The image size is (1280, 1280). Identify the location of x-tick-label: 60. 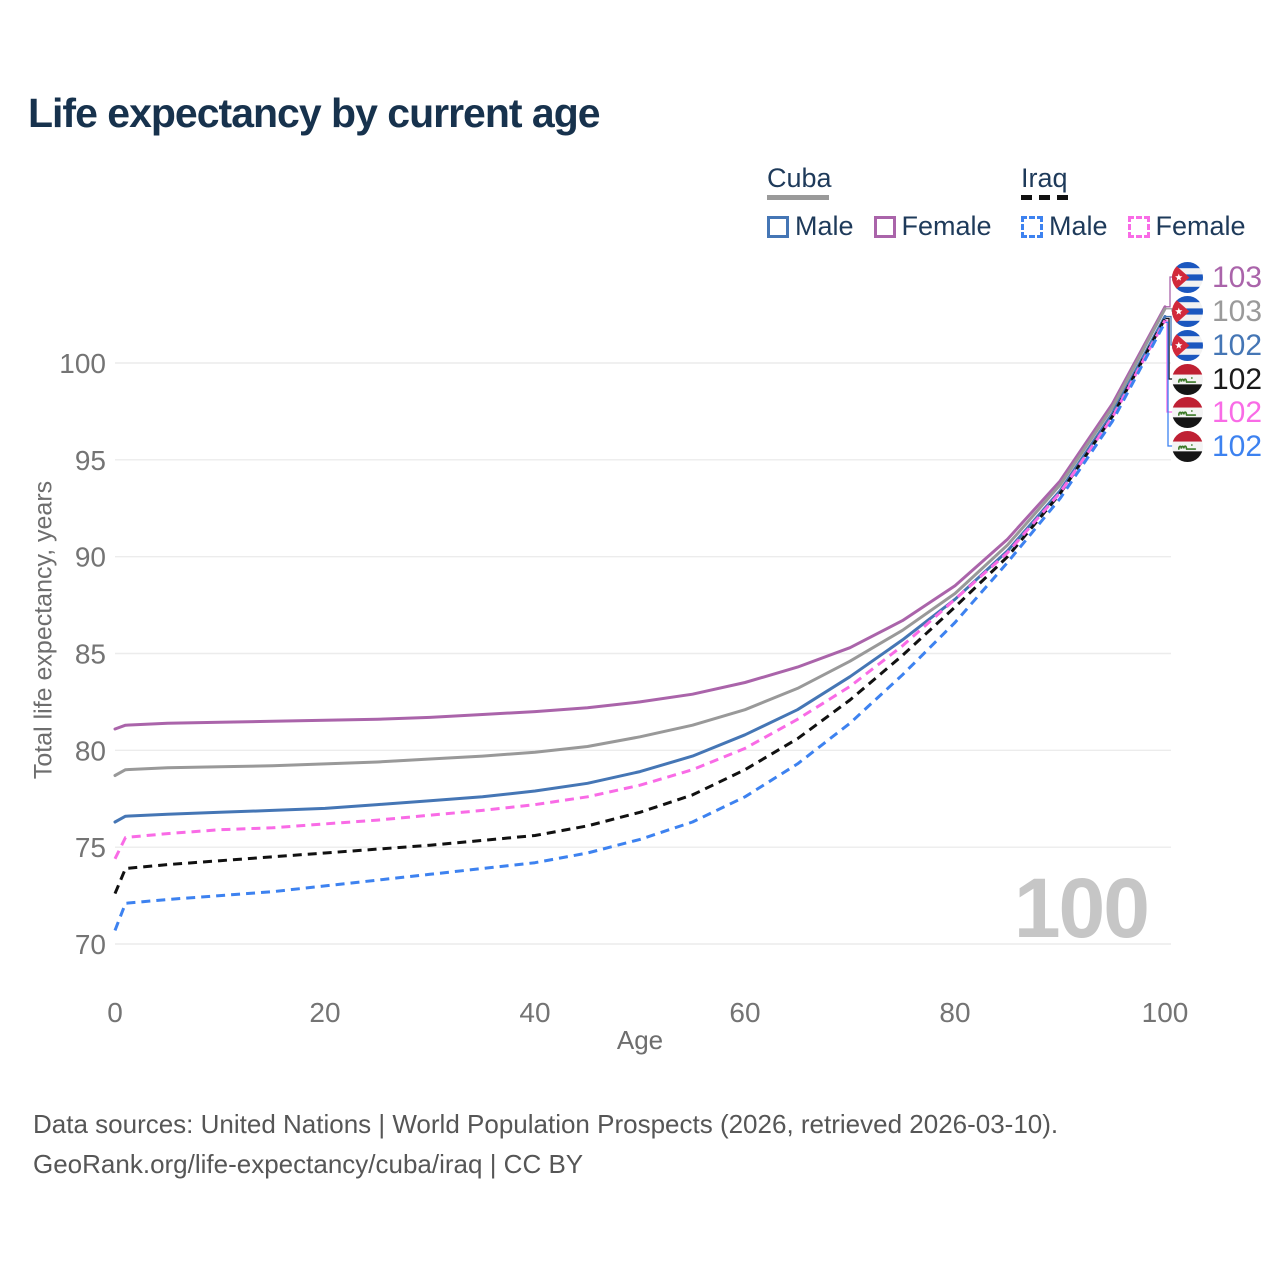
(744, 1012).